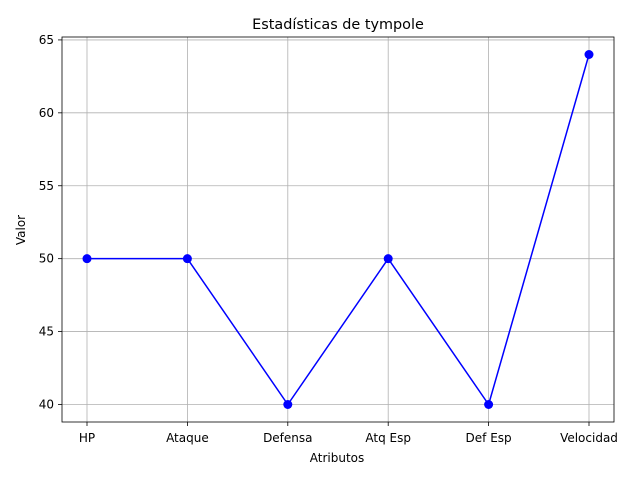 The image size is (640, 480). I want to click on x-tick-label: Velocidad, so click(589, 438).